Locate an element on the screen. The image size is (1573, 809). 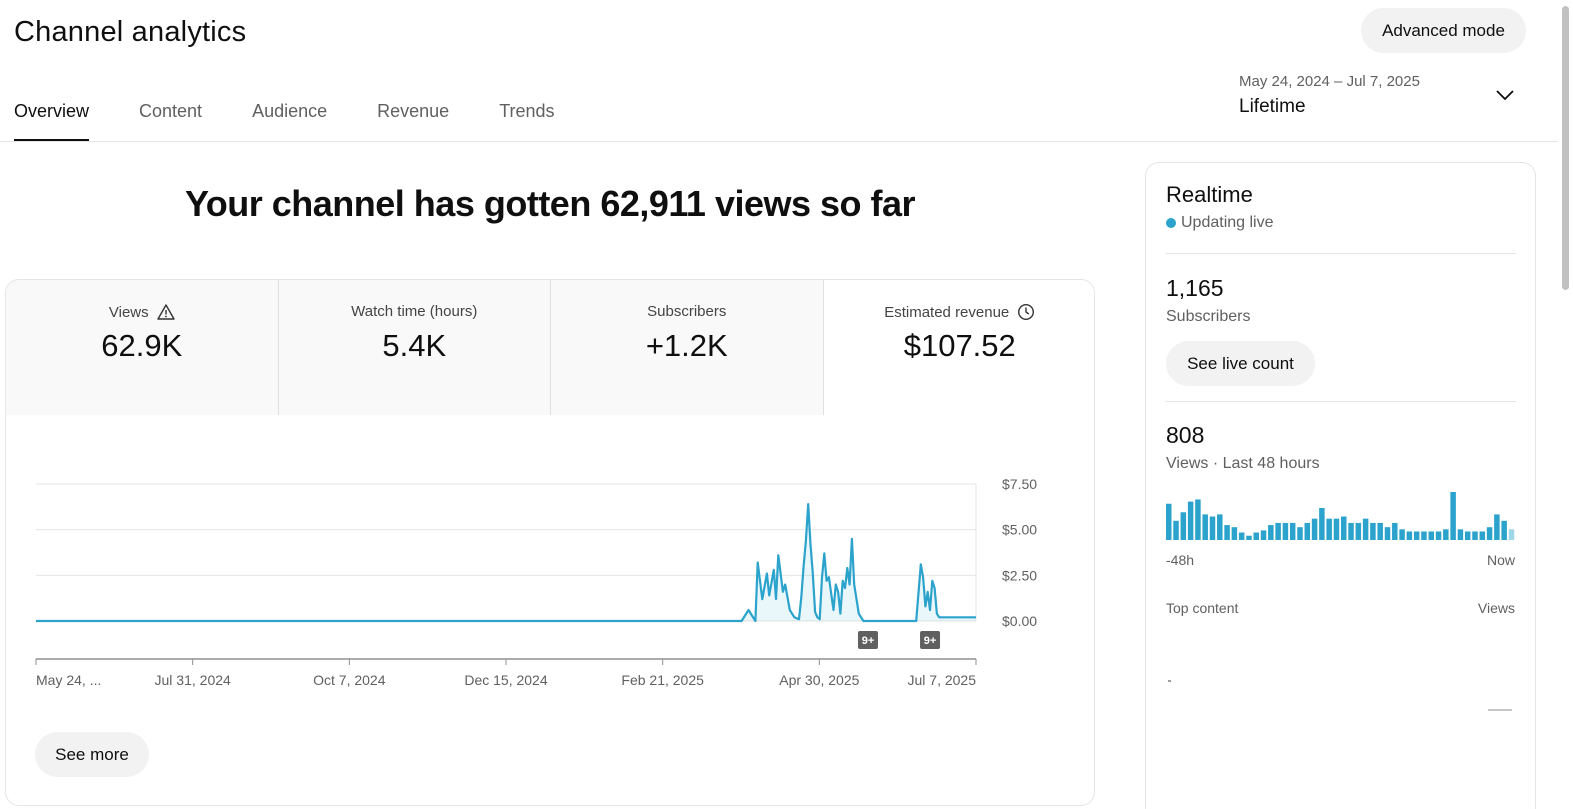
metric-value: $107.52 is located at coordinates (959, 345).